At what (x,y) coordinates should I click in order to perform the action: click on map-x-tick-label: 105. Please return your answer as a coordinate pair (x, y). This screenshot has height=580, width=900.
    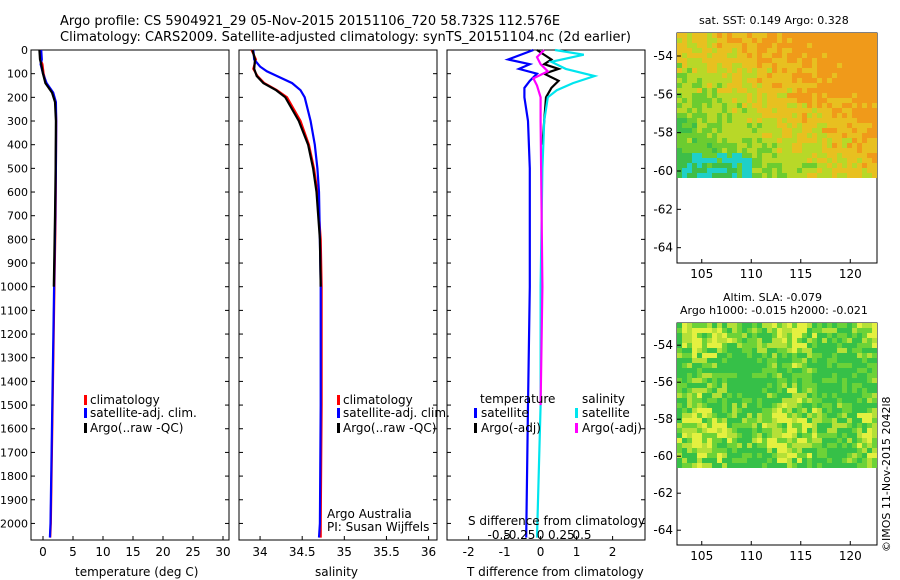
    Looking at the image, I should click on (701, 274).